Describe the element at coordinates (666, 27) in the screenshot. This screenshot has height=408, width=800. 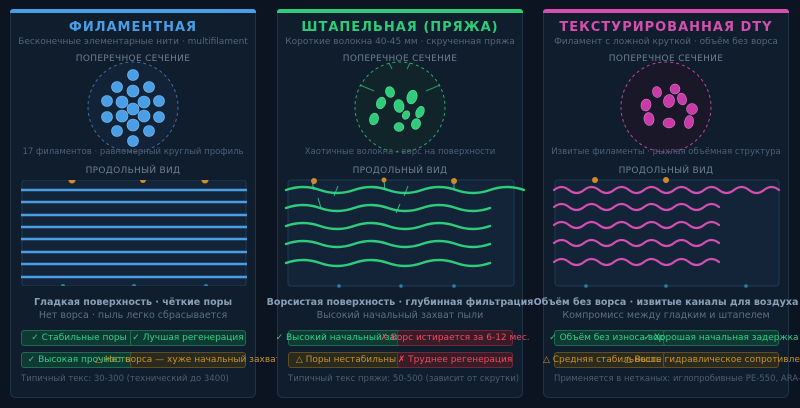
I see `card-title: ТЕКСТУРИРОВАННАЯ DTY` at that location.